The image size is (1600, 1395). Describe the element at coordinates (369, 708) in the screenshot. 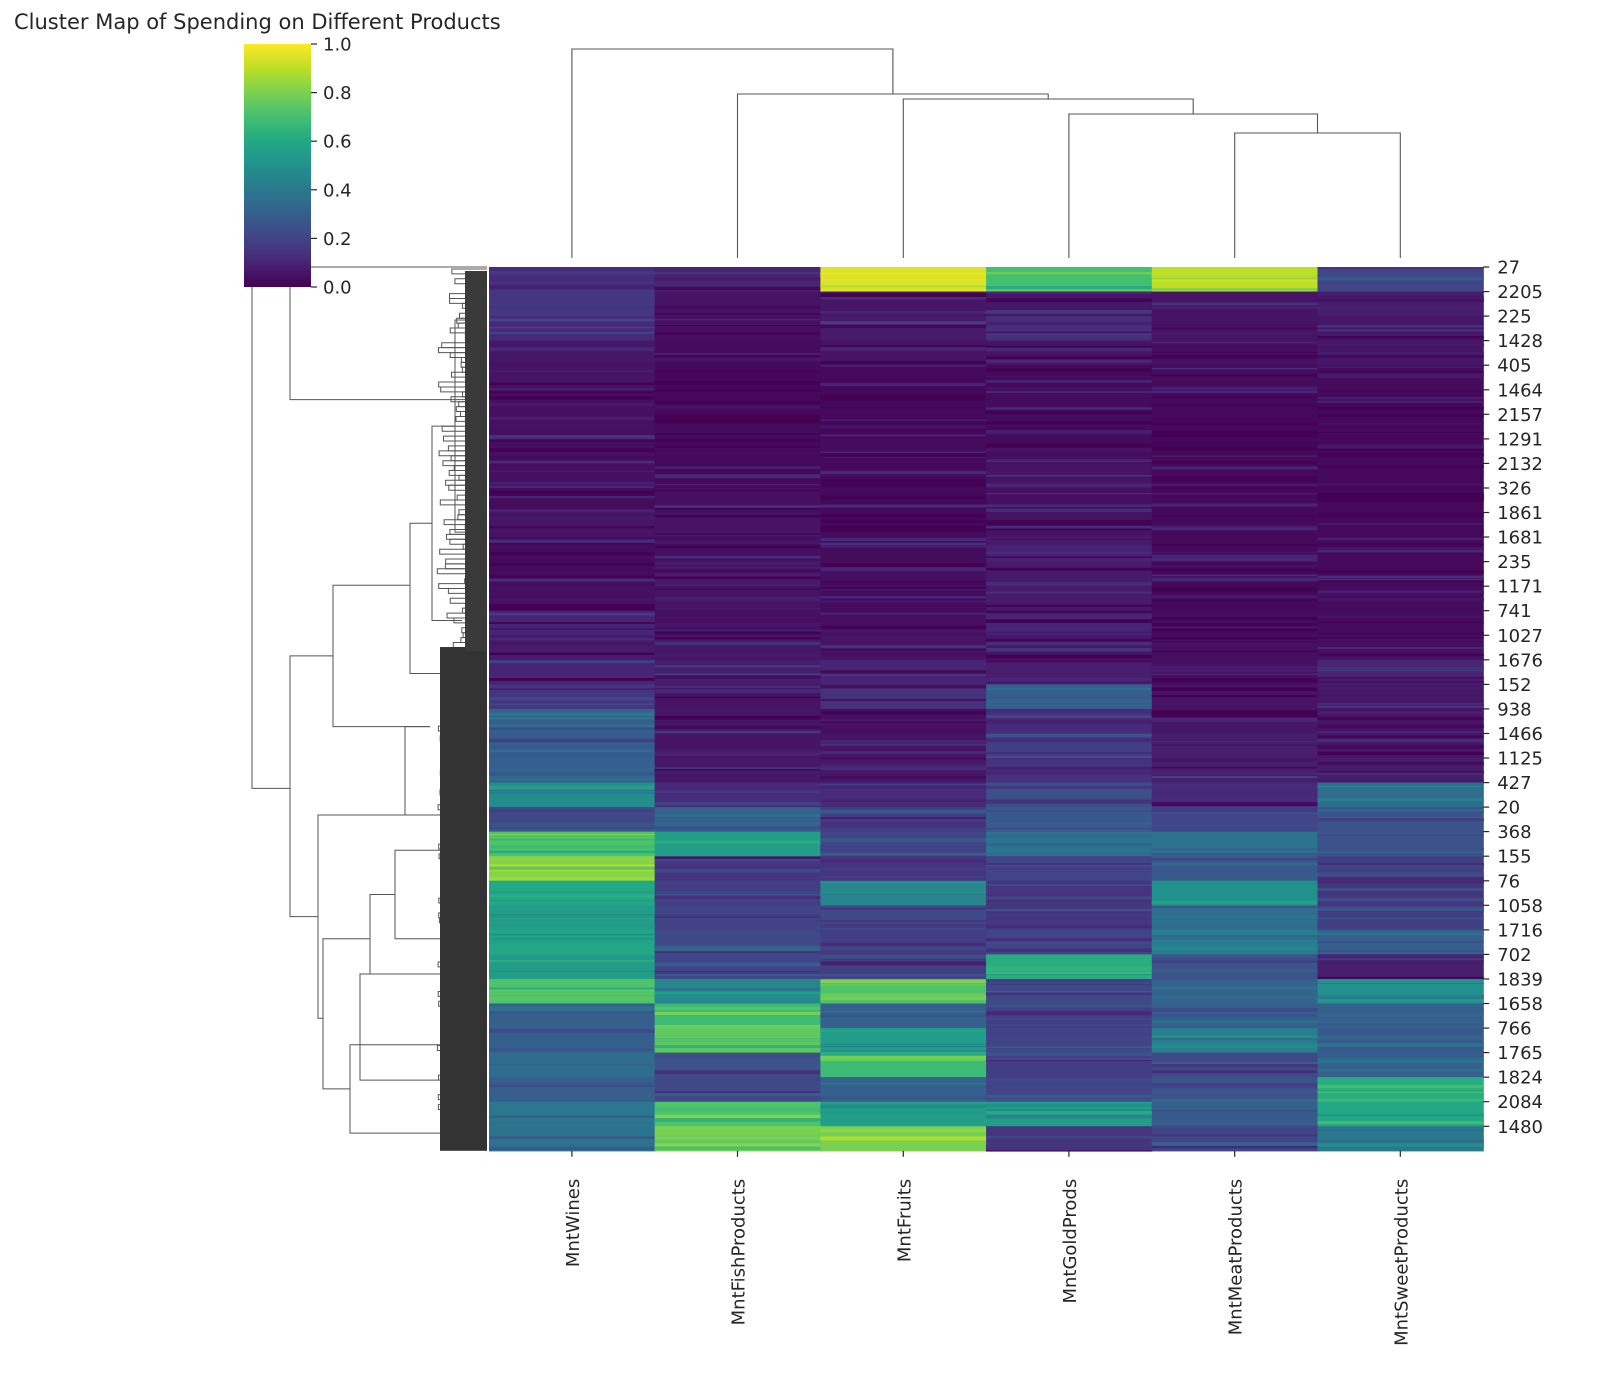

I see `row-dendrogram` at that location.